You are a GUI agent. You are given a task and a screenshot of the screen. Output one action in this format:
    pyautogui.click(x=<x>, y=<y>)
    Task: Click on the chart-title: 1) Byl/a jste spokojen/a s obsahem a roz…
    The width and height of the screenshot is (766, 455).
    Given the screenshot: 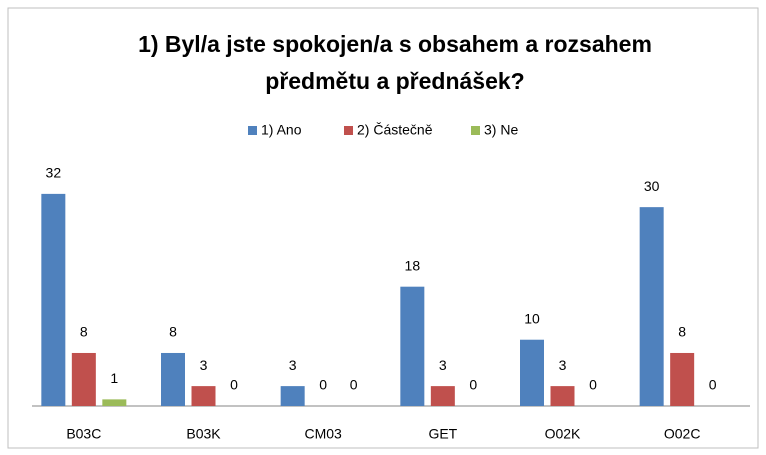 What is the action you would take?
    pyautogui.click(x=395, y=44)
    